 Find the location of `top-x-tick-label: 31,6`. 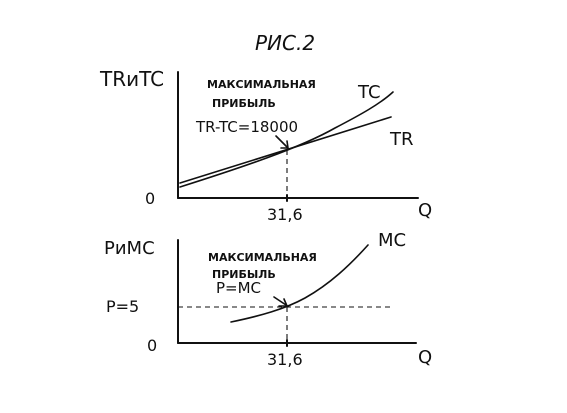

top-x-tick-label: 31,6 is located at coordinates (285, 214).